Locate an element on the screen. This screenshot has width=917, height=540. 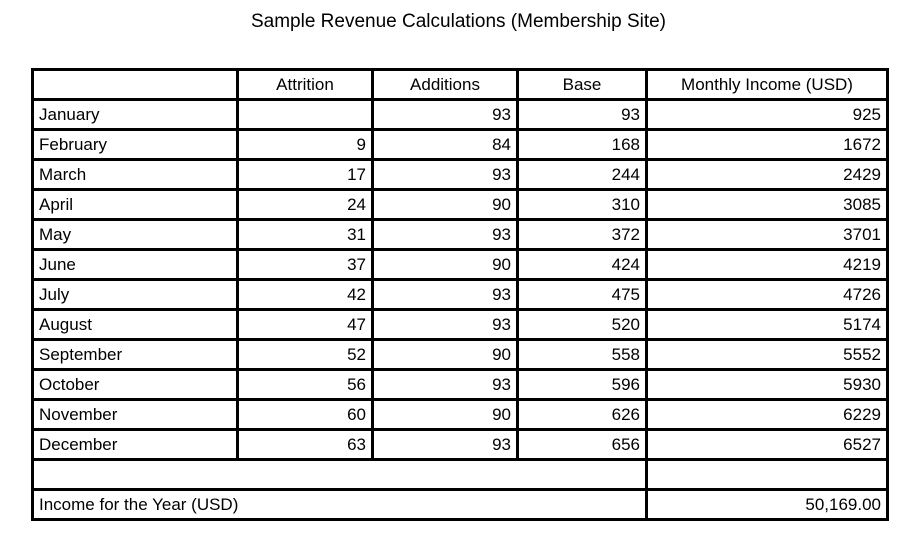
month-cell: April is located at coordinates (135, 204).